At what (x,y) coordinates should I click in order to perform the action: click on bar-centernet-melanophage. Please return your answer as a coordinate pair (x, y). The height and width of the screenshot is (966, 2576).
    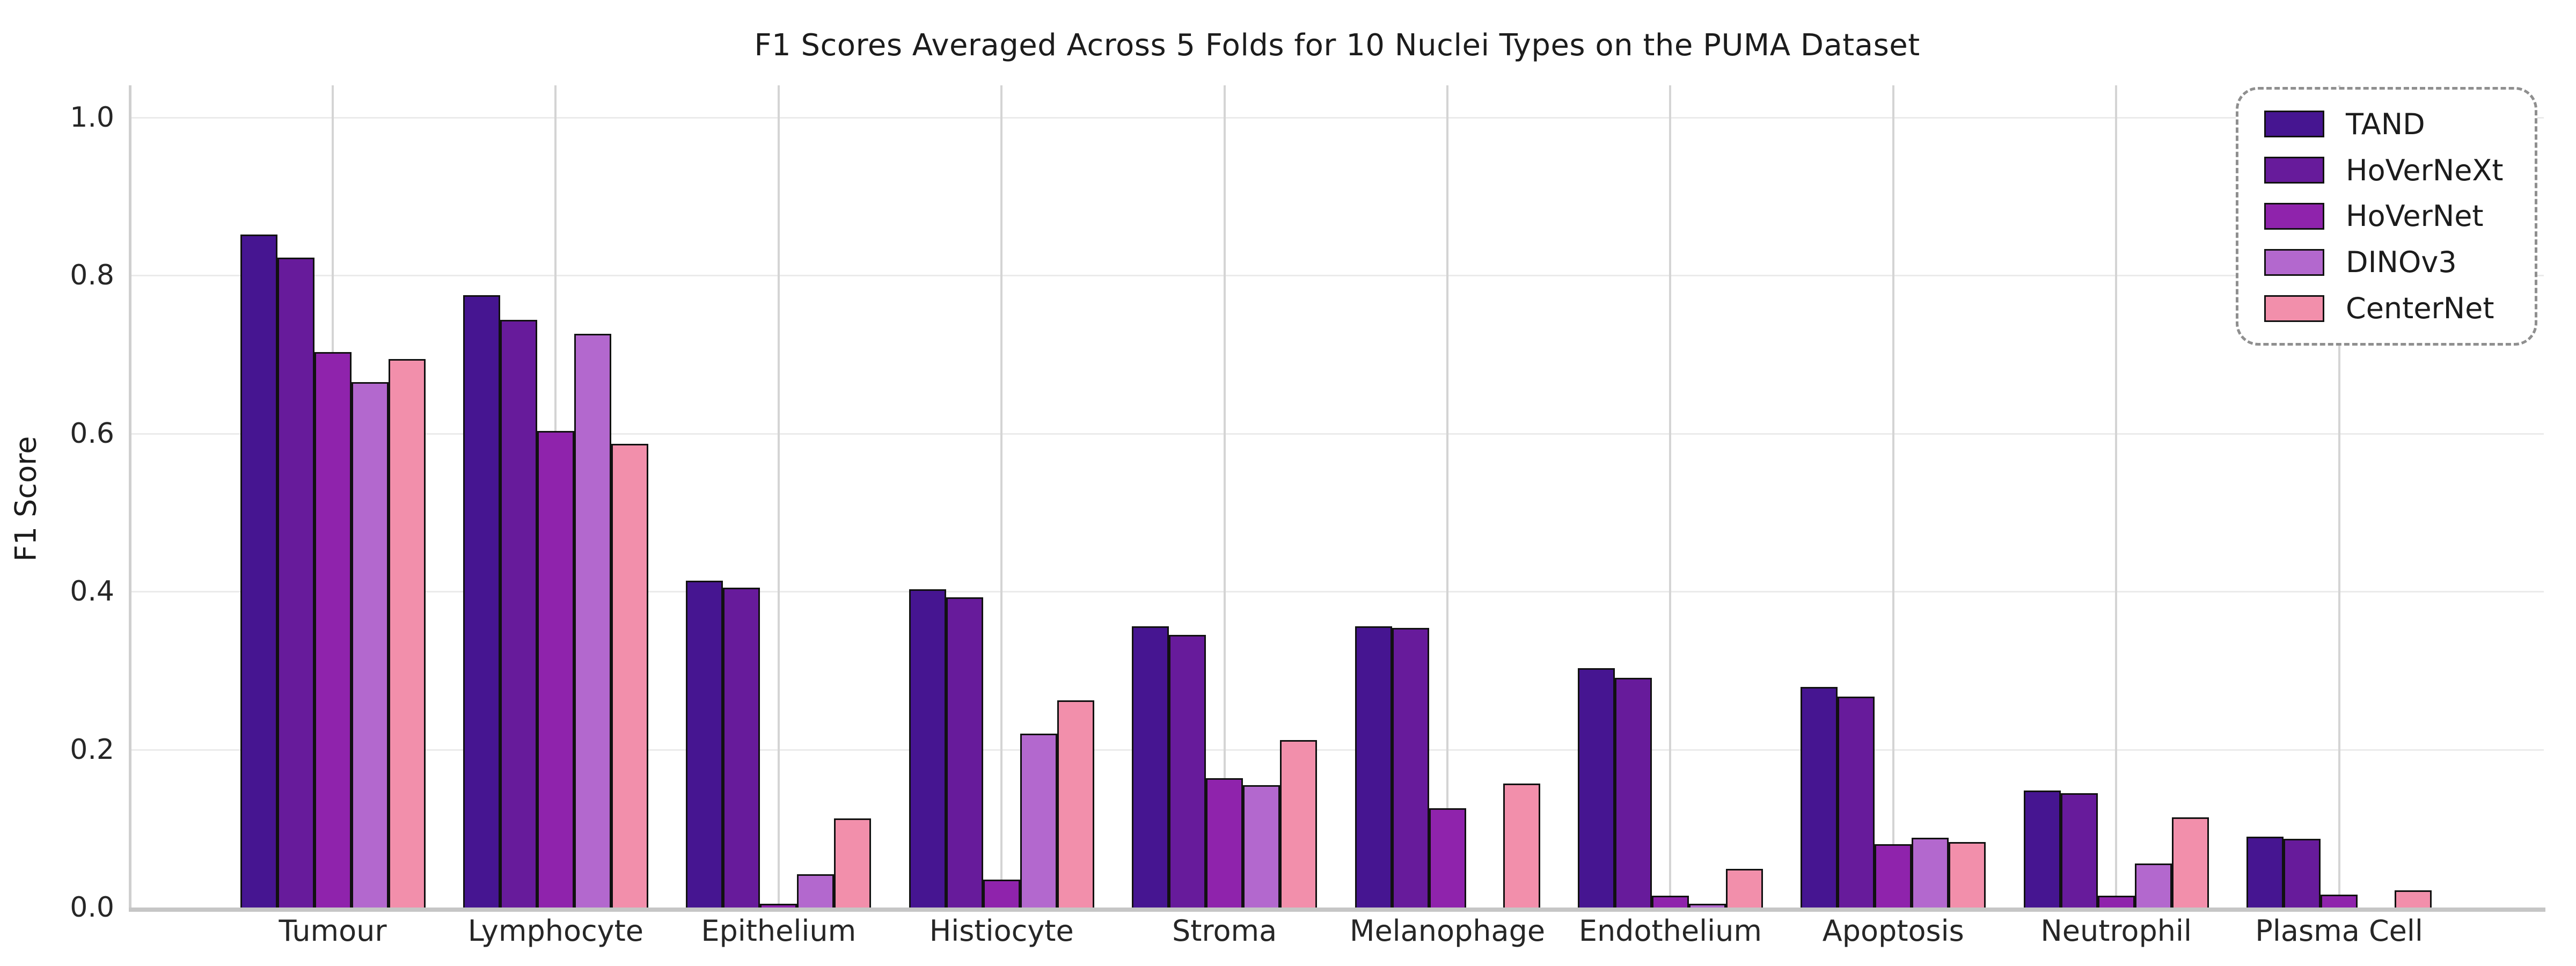
    Looking at the image, I should click on (1521, 845).